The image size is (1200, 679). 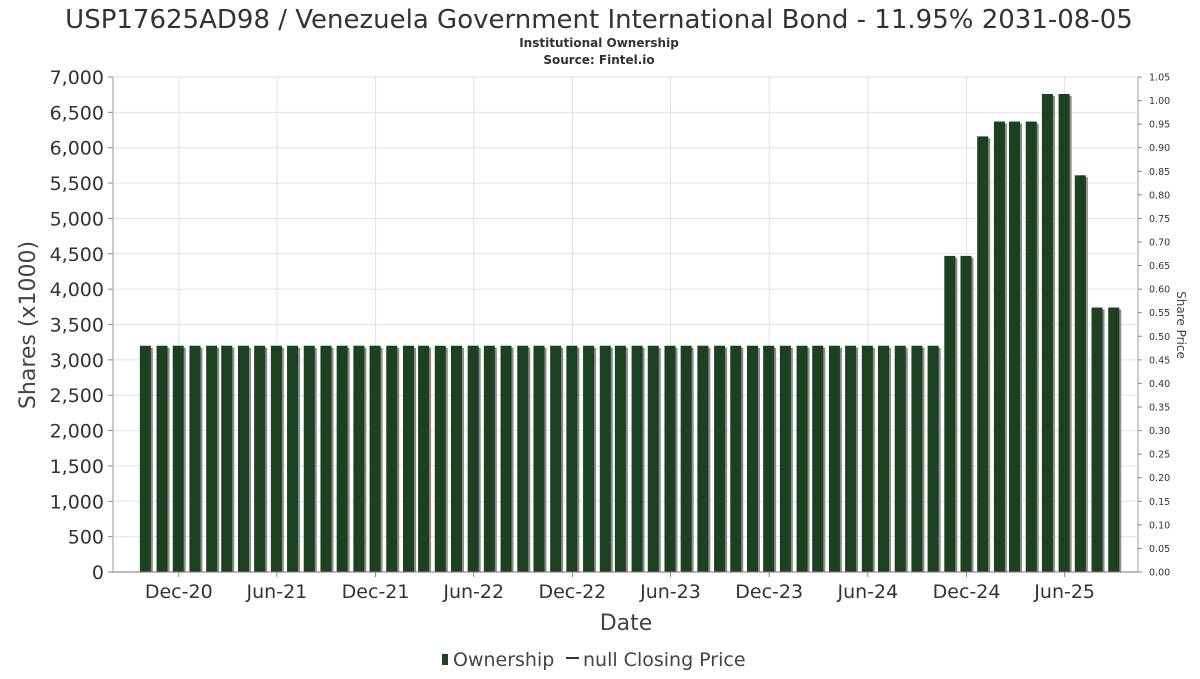 I want to click on y-tick-label: 3,000, so click(x=77, y=361).